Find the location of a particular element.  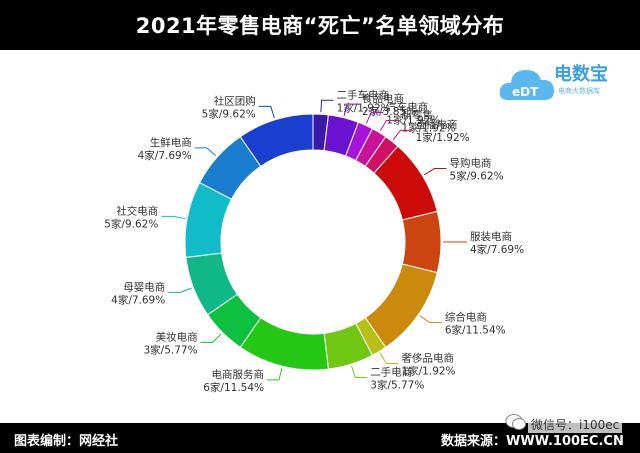

slice-name-label: 母婴电商 is located at coordinates (144, 286).